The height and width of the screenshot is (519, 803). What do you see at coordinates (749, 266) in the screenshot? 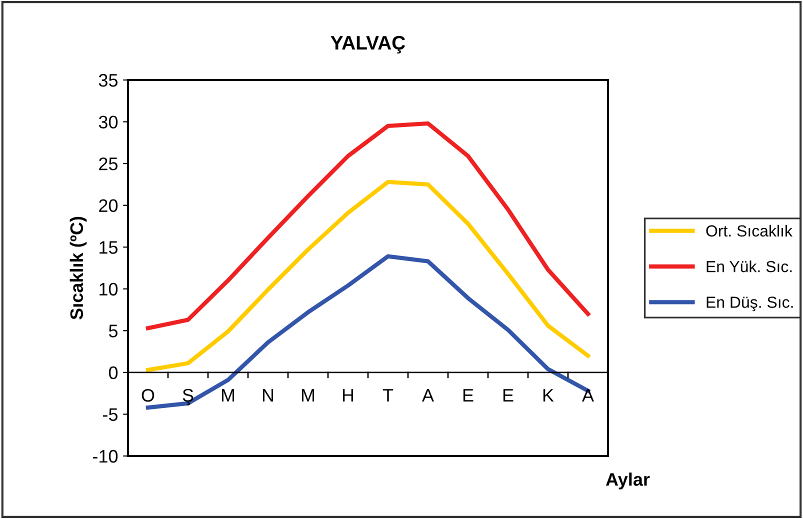
I see `legend-label: En Yük. Sıc.` at bounding box center [749, 266].